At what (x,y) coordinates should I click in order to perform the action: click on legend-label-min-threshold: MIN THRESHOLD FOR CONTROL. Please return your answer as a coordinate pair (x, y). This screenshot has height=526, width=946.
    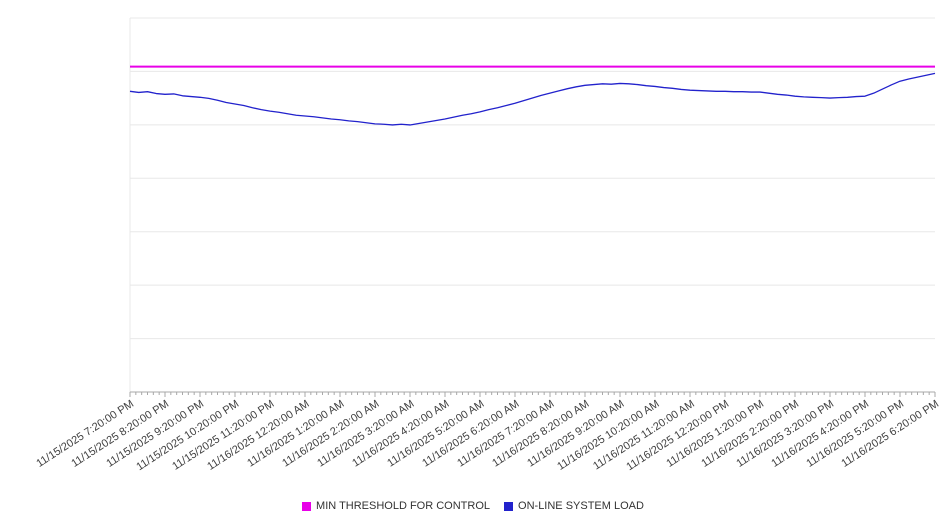
    Looking at the image, I should click on (403, 506).